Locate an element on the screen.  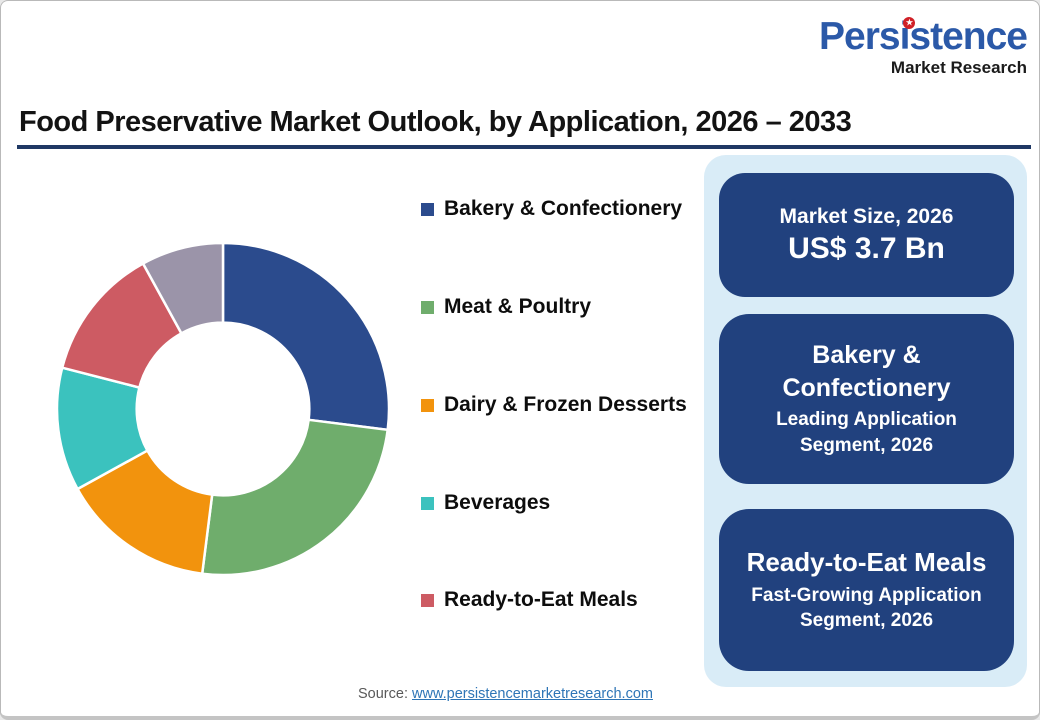
legend-label: Beverages is located at coordinates (497, 502).